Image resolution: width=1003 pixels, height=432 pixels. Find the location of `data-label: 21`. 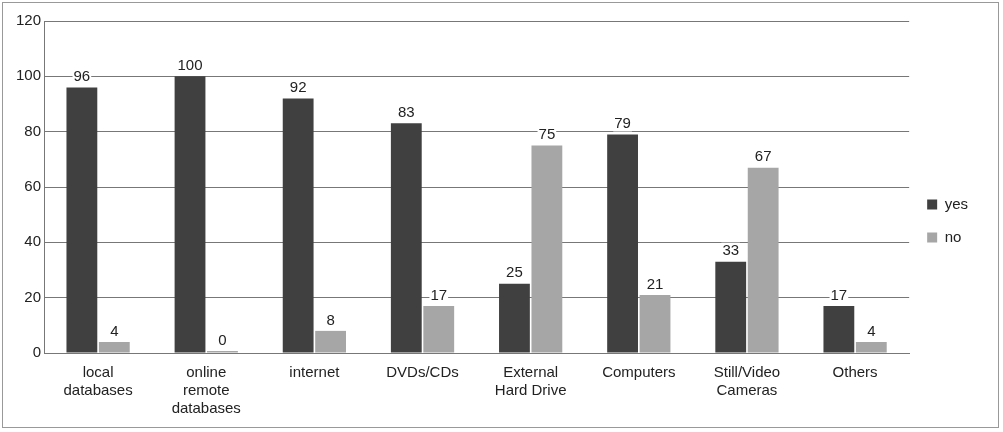

data-label: 21 is located at coordinates (655, 283).